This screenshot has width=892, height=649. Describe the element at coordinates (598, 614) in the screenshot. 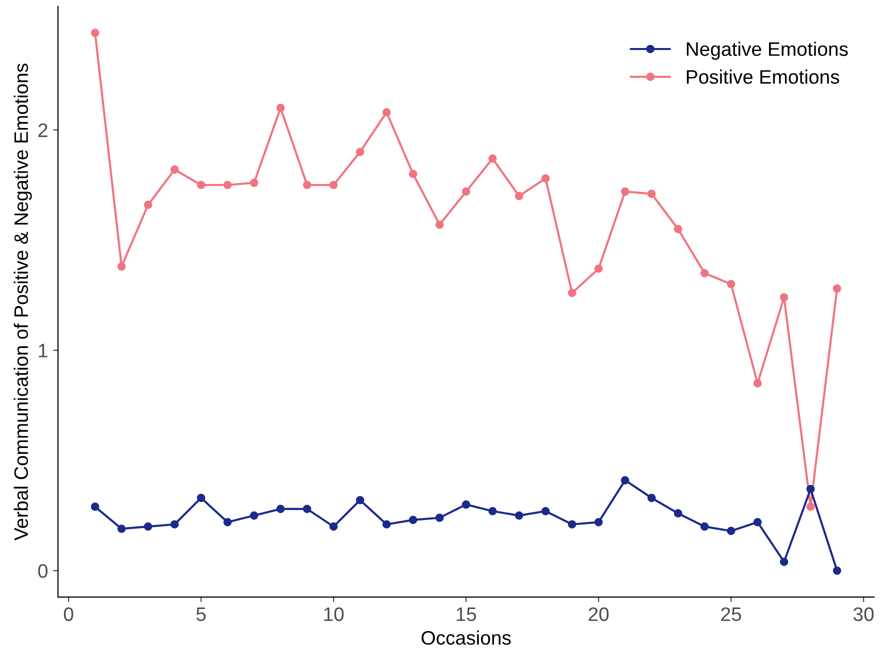

I see `x-tick-label: 20` at that location.